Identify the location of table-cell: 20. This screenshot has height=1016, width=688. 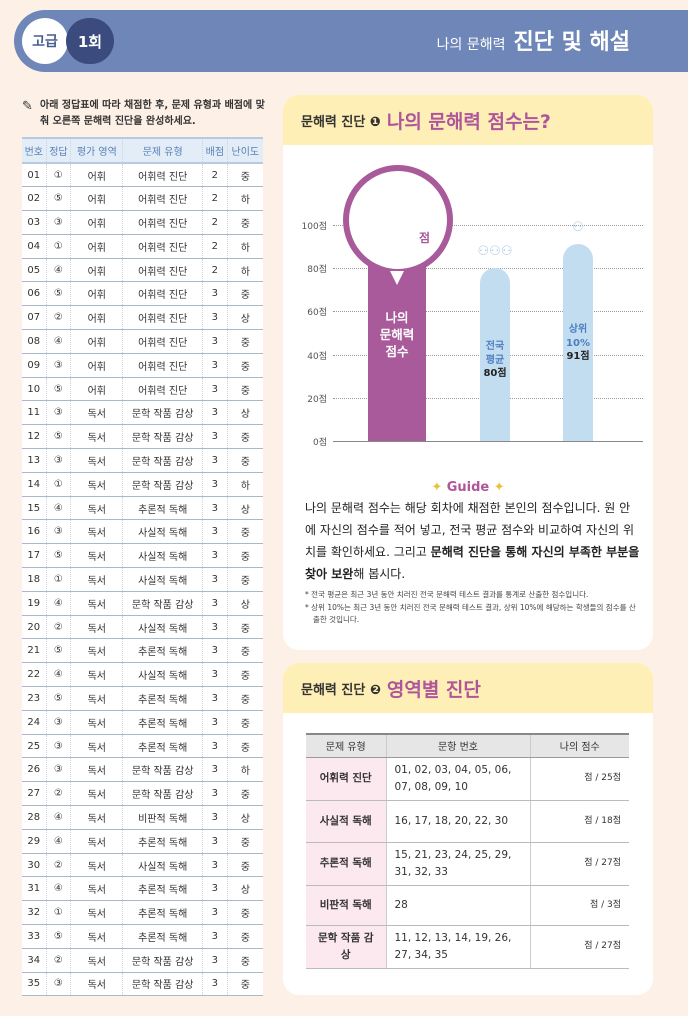
(34, 627).